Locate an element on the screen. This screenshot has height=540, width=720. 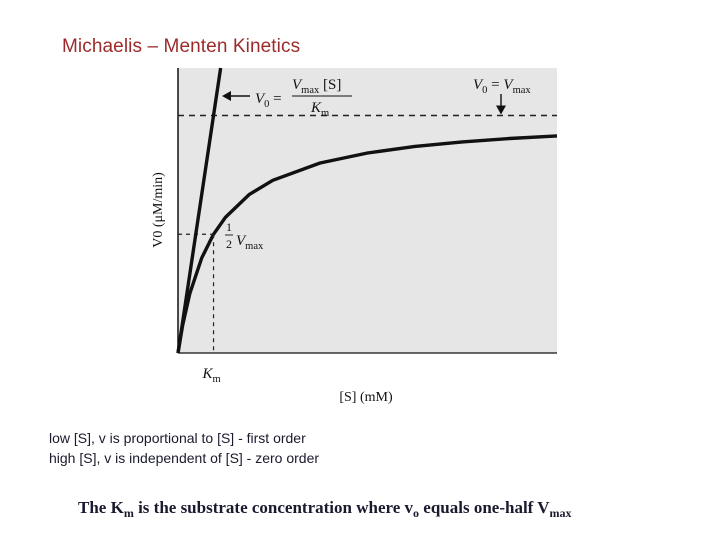
half-vmax-numerator: 1 is located at coordinates (229, 227).